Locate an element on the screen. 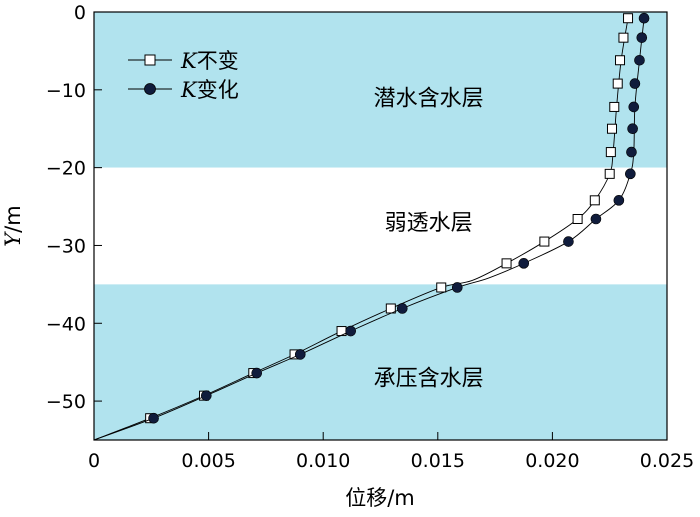 This screenshot has width=700, height=517. legend-item-series-1: K不变 is located at coordinates (183, 61).